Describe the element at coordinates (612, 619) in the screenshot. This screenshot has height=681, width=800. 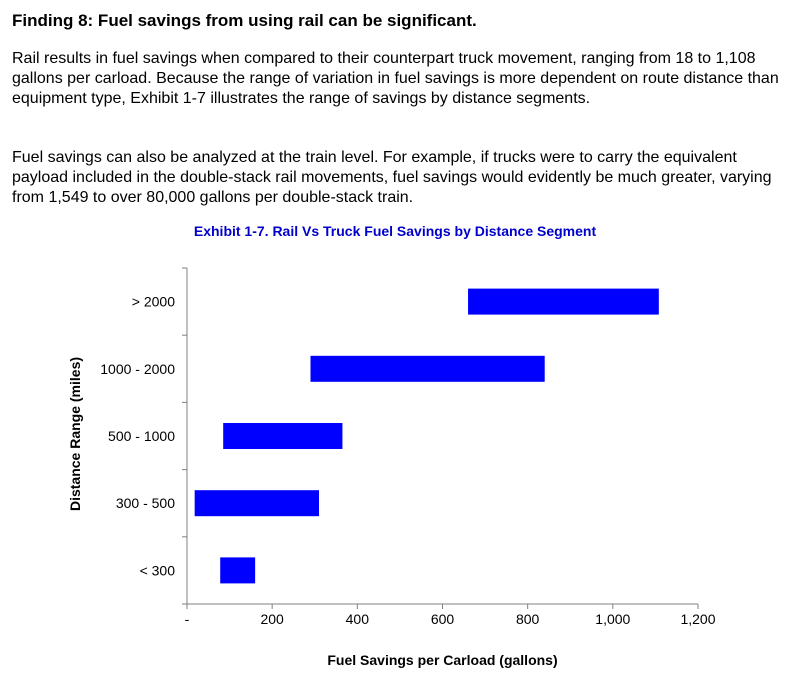
I see `x-tick-label: 1,000` at that location.